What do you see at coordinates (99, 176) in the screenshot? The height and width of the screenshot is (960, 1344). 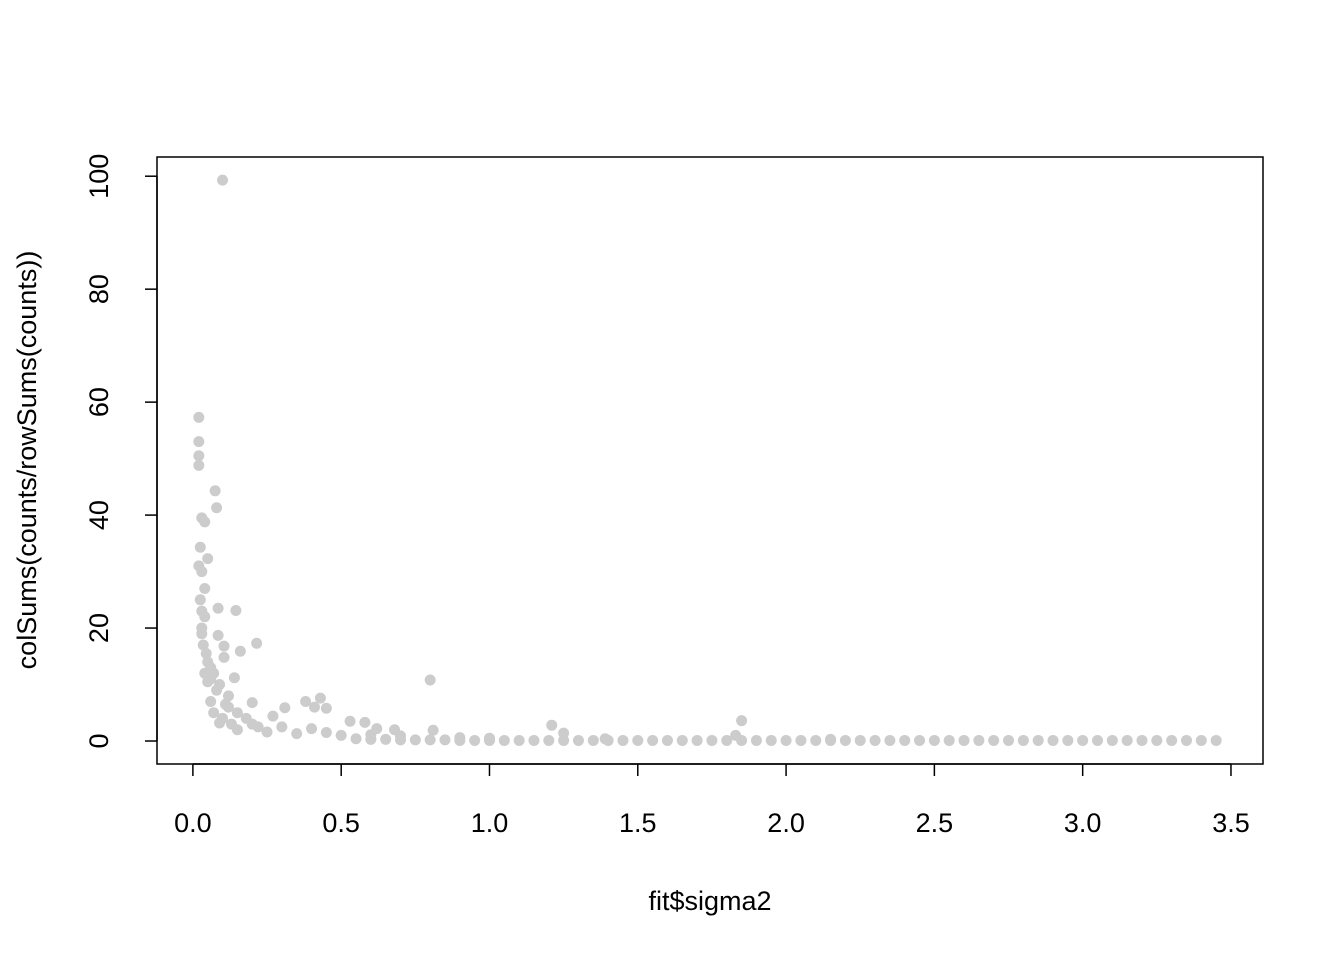 I see `y-tick-label: 100` at bounding box center [99, 176].